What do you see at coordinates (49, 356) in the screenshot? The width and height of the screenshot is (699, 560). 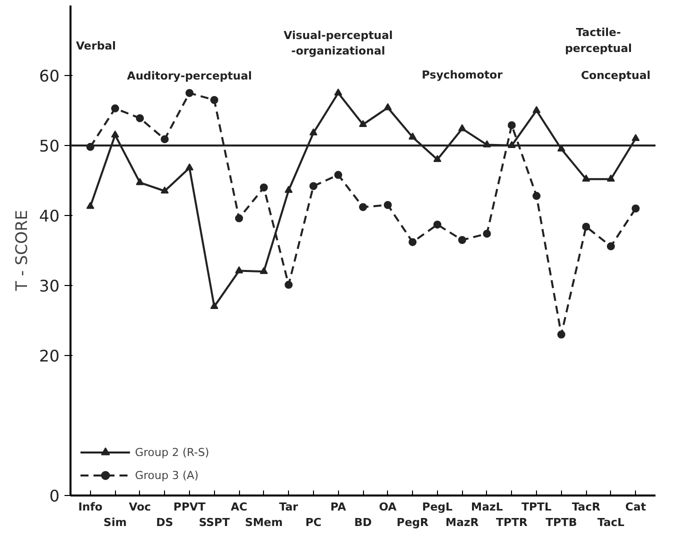 I see `y-tick-label: 20` at bounding box center [49, 356].